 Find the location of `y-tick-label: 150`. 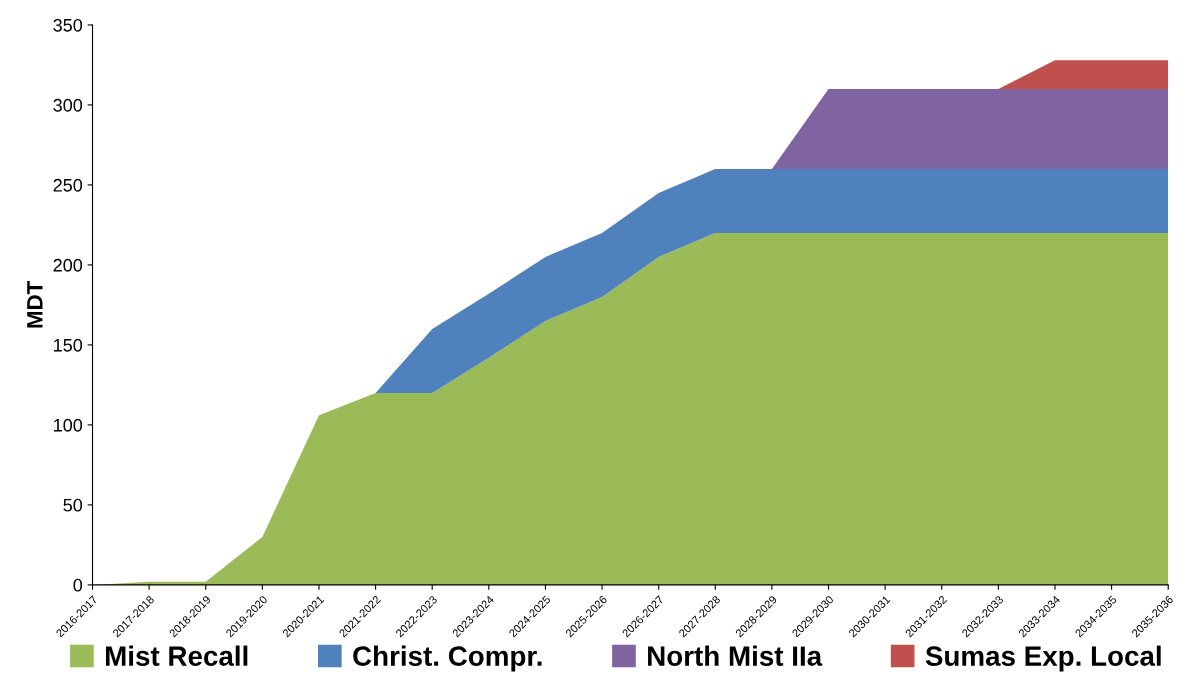

y-tick-label: 150 is located at coordinates (68, 345).